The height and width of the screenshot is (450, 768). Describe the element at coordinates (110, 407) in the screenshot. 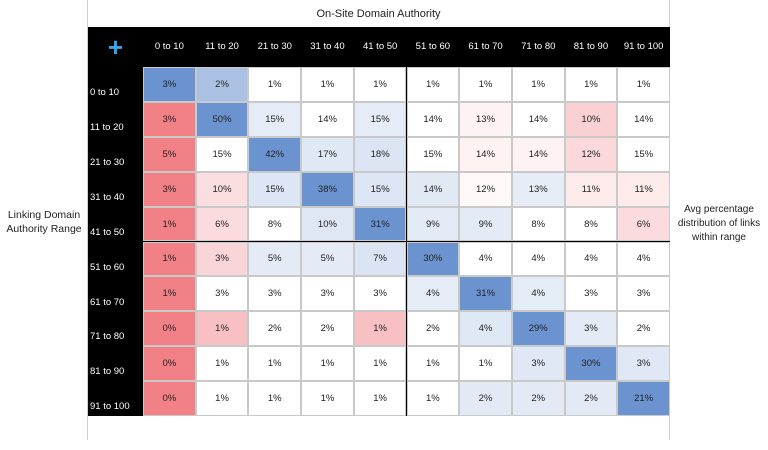

I see `row-label: 91 to 100` at that location.